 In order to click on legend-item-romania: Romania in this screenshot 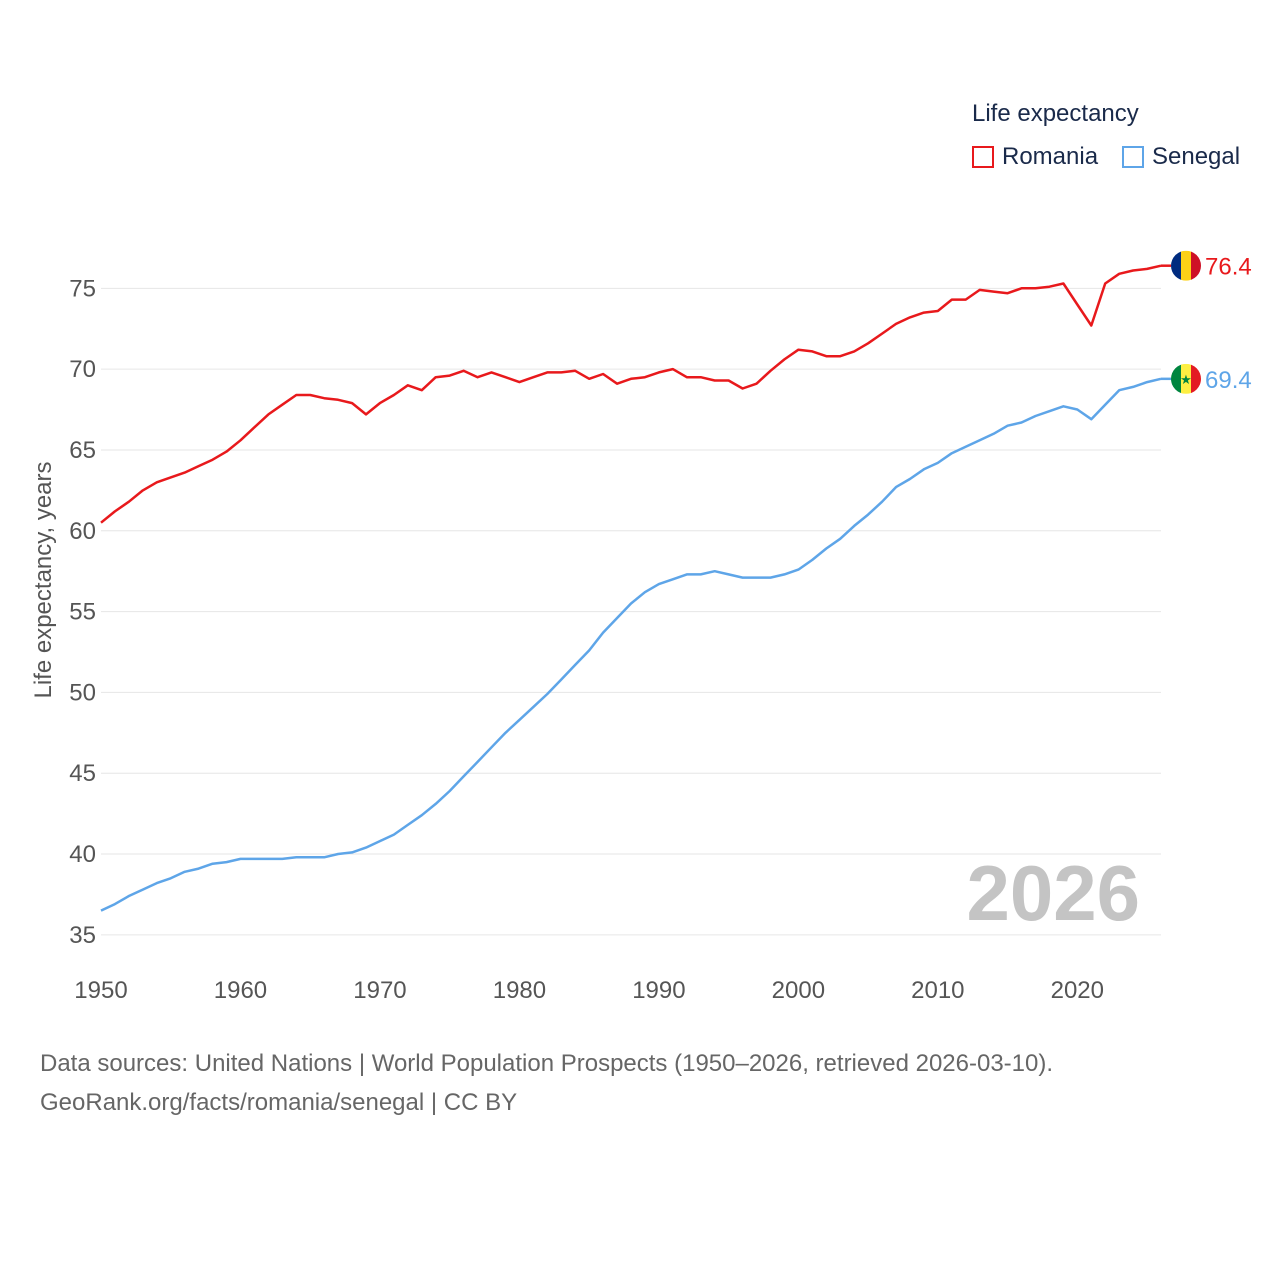, I will do `click(1035, 157)`.